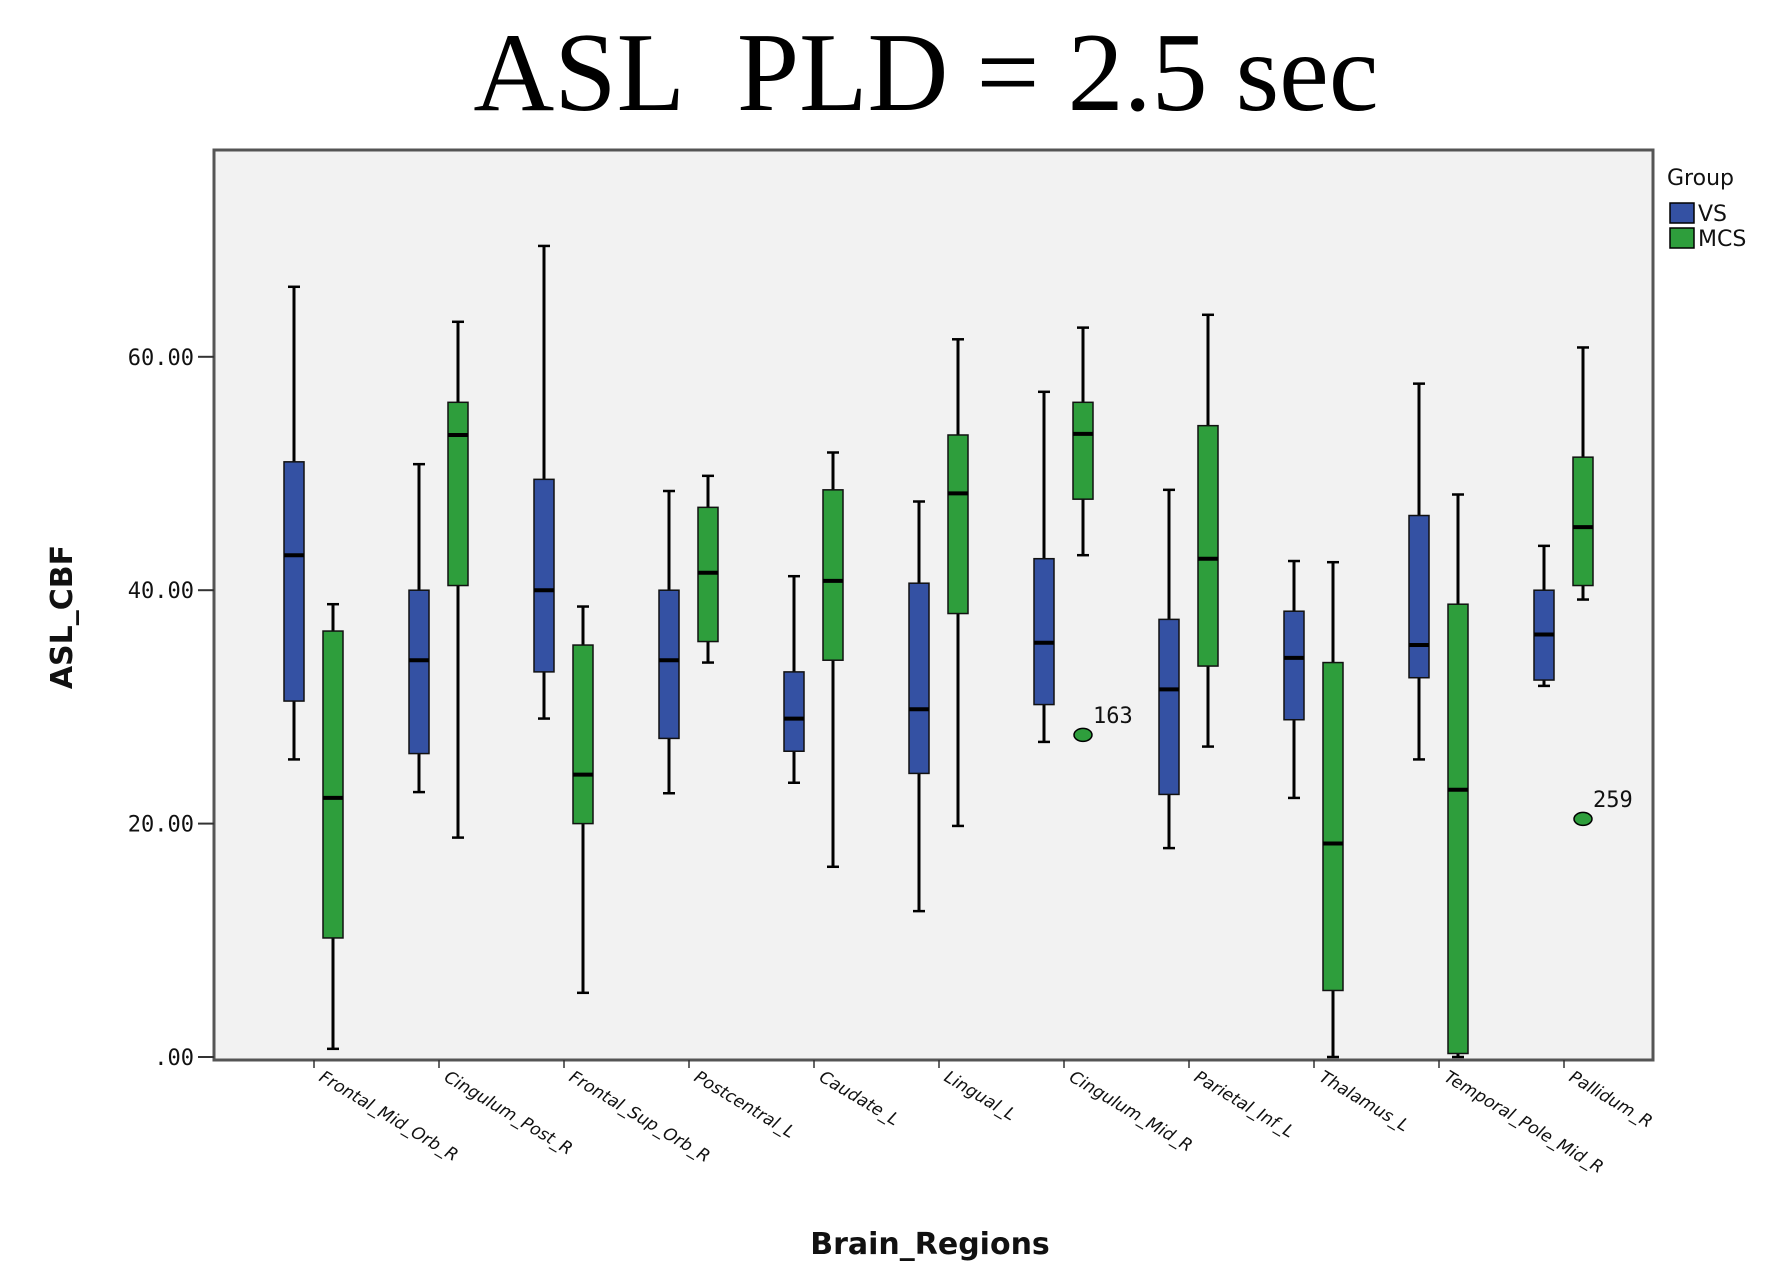 This screenshot has height=1269, width=1785. I want to click on x-tick-label: Thalamus_L, so click(1363, 1101).